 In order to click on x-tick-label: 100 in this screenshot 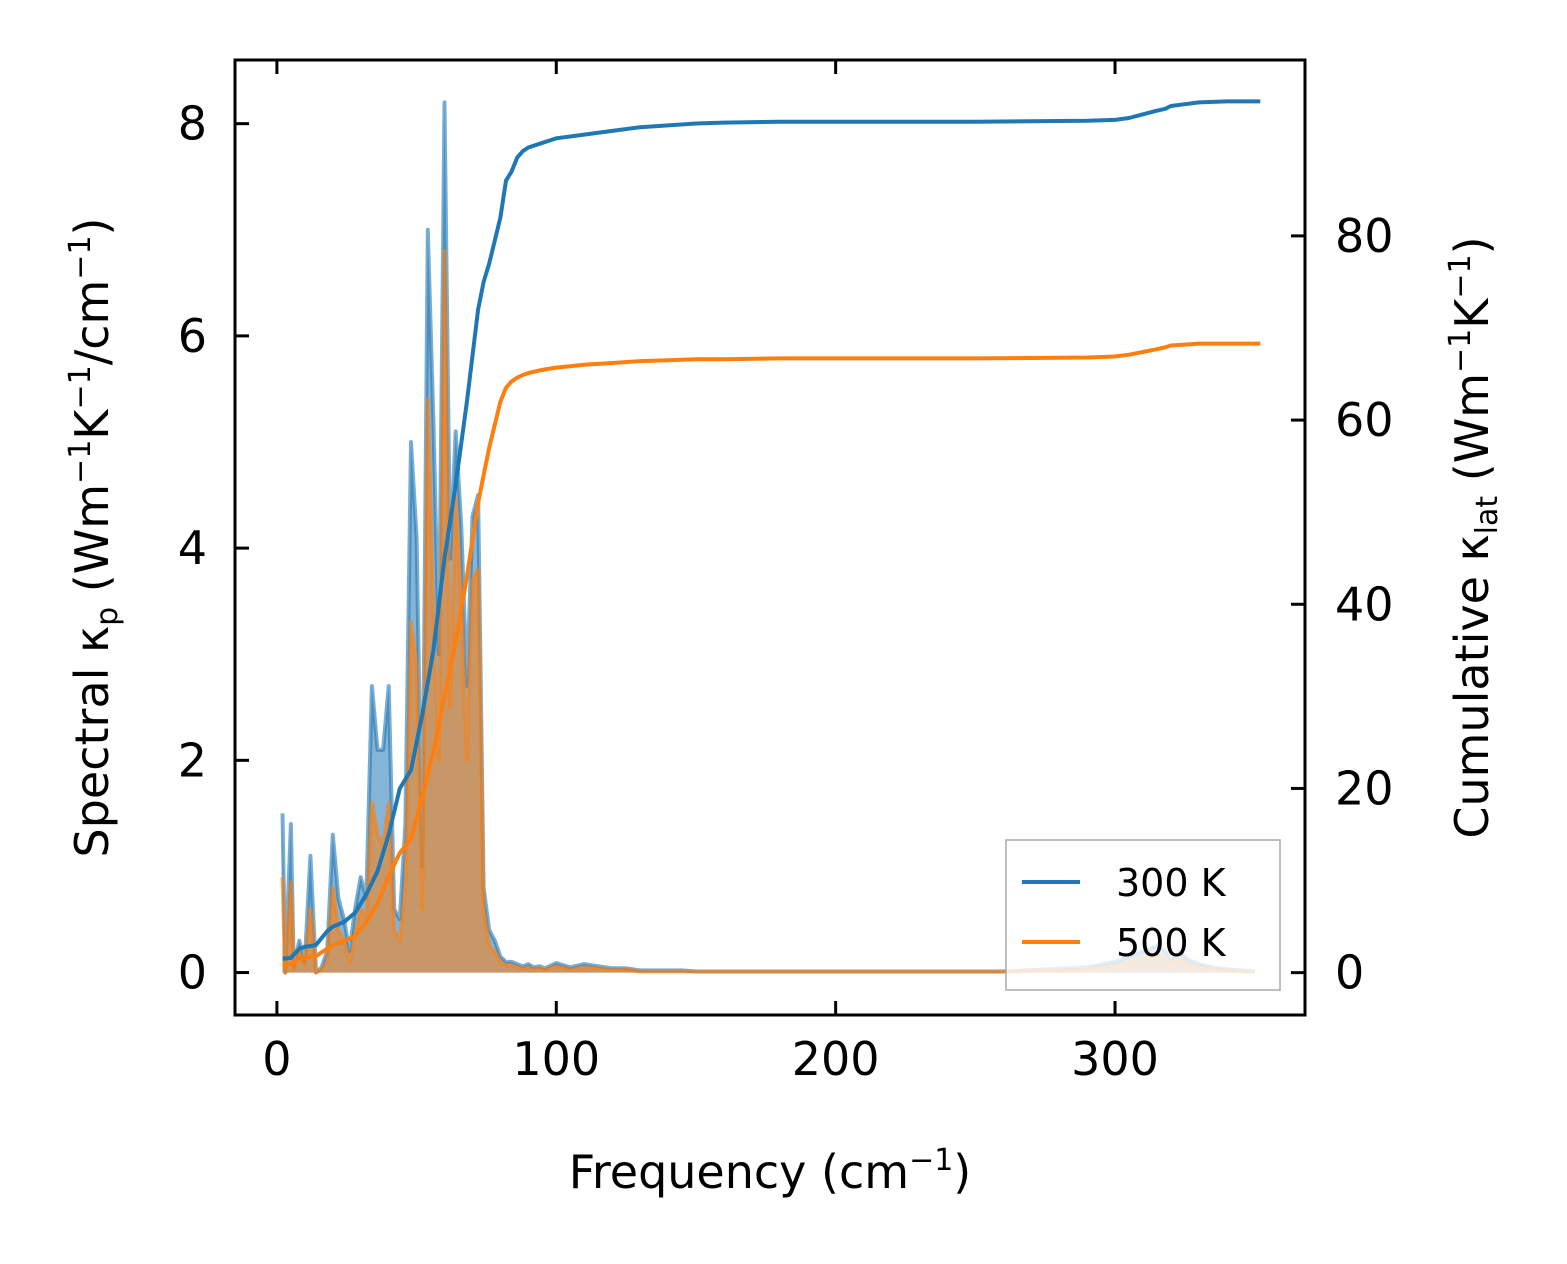, I will do `click(556, 1059)`.